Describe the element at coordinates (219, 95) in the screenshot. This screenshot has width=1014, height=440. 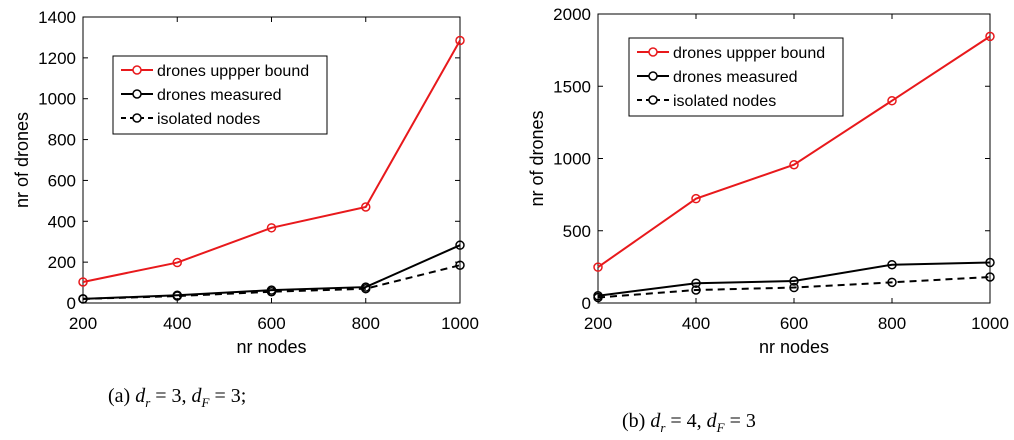
I see `chart-a-legend-label-1: drones measured` at that location.